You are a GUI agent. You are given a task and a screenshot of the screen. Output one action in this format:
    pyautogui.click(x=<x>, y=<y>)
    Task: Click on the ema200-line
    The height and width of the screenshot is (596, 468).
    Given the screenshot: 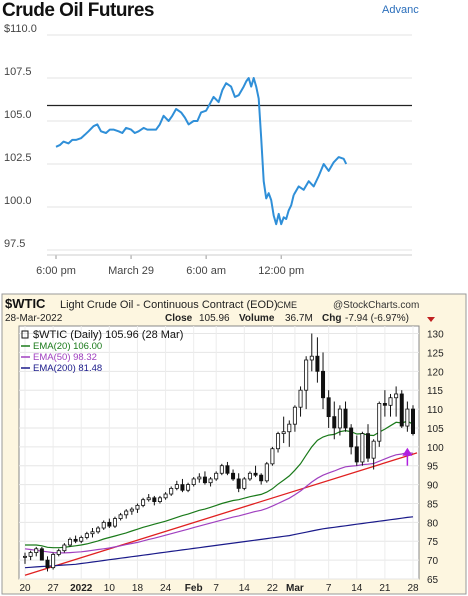 What is the action you would take?
    pyautogui.click(x=219, y=542)
    